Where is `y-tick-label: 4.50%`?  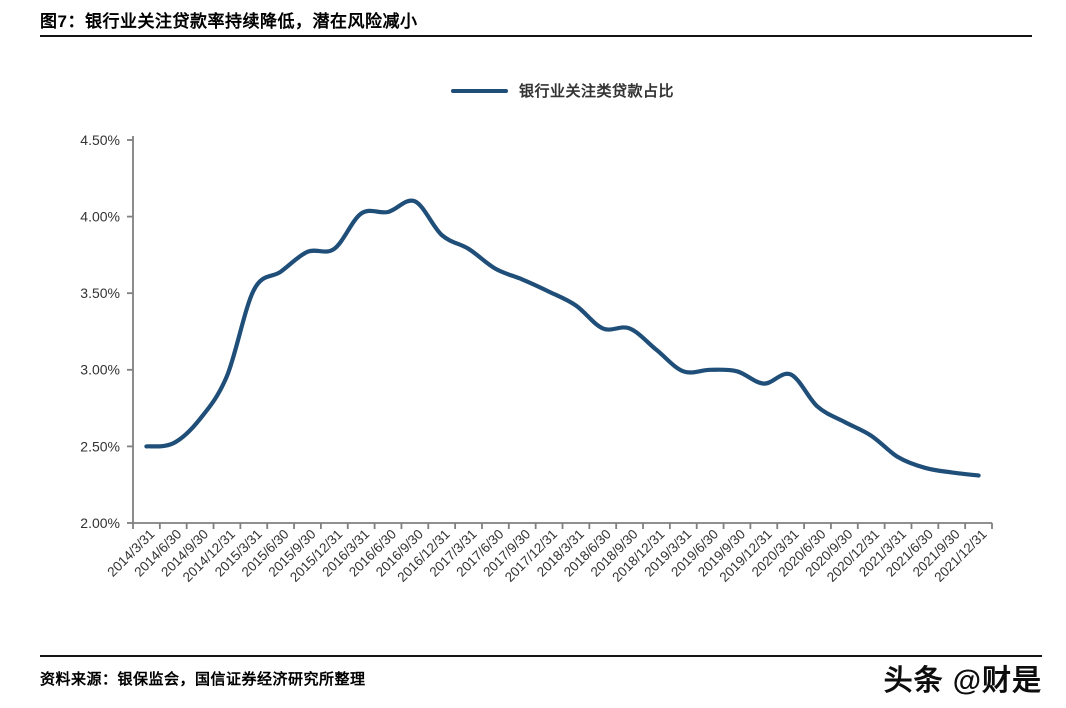 y-tick-label: 4.50% is located at coordinates (100, 140).